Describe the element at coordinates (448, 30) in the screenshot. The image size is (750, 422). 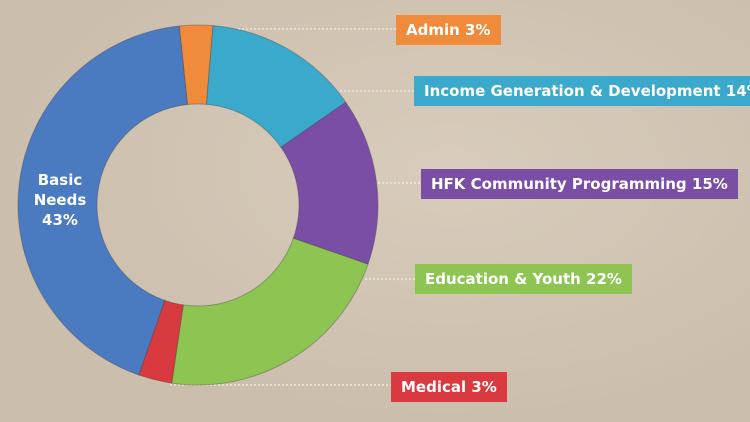
I see `admin-label: Admin 3%` at that location.